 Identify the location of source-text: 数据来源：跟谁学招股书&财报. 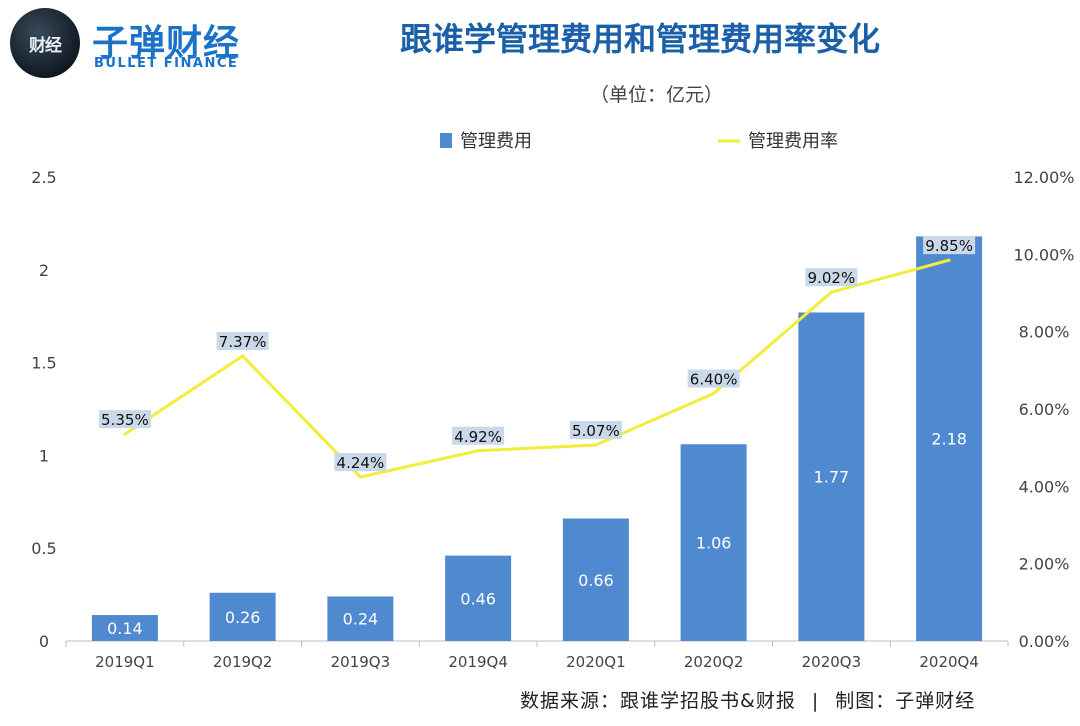
(658, 701).